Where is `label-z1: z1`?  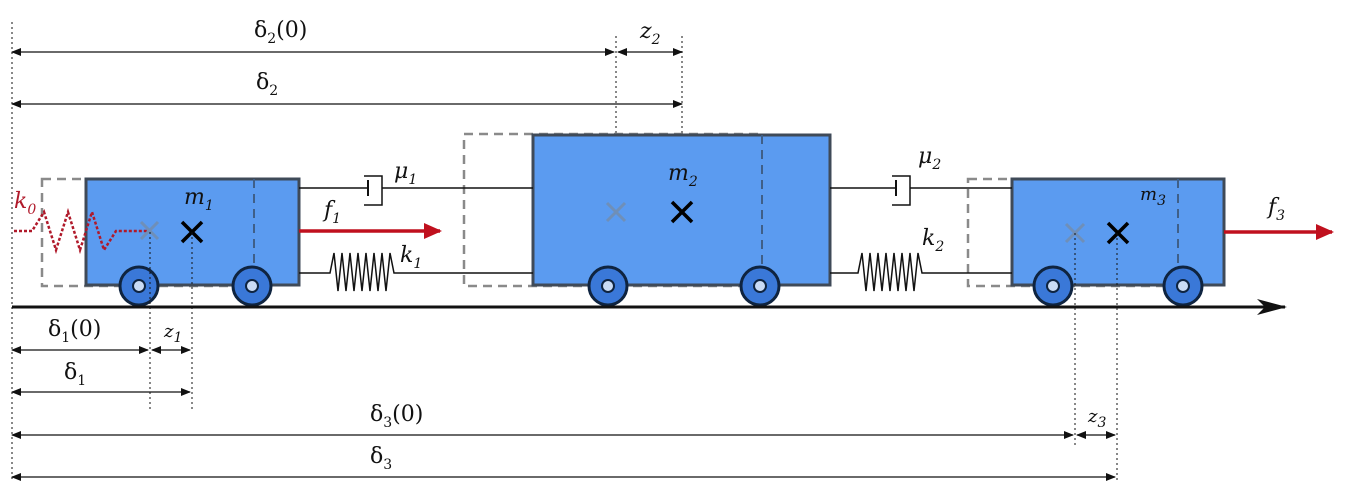
label-z1: z1 is located at coordinates (172, 333).